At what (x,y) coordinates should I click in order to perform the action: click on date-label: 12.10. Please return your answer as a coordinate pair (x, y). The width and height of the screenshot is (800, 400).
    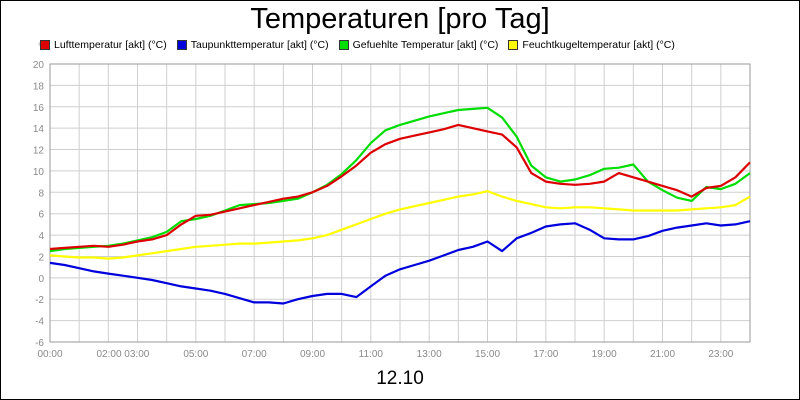
    Looking at the image, I should click on (400, 378).